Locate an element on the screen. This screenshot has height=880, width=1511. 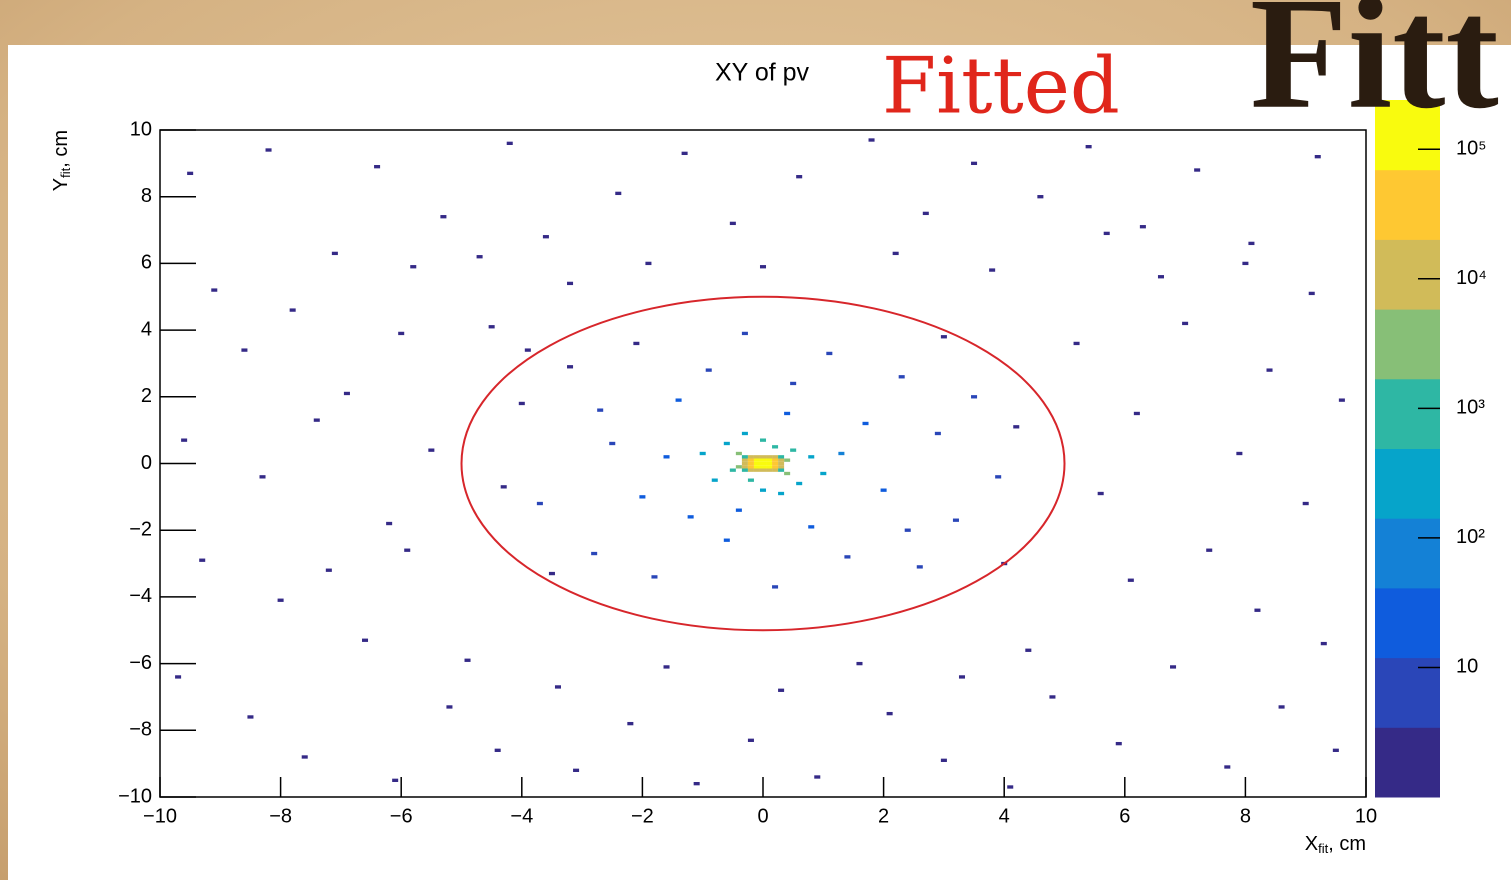
x-tick-label: 10 is located at coordinates (1366, 816).